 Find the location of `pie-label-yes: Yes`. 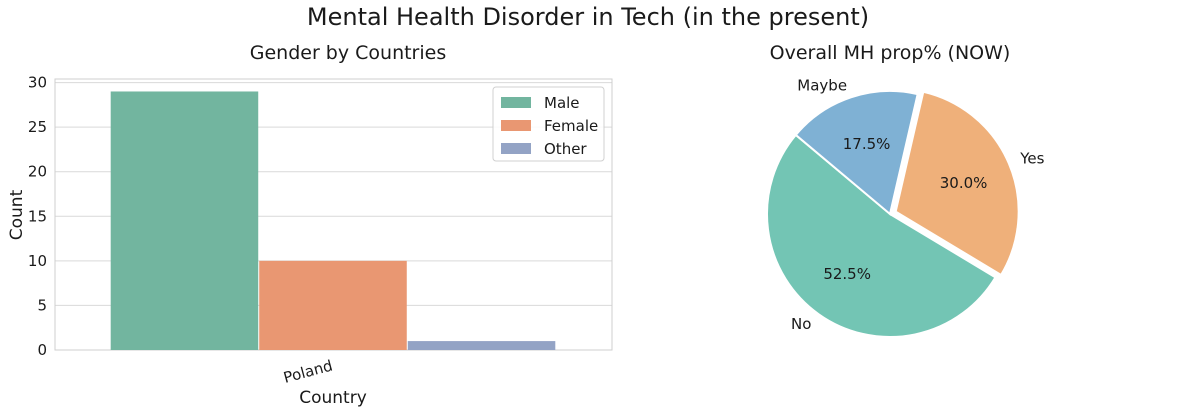

pie-label-yes: Yes is located at coordinates (1031, 159).